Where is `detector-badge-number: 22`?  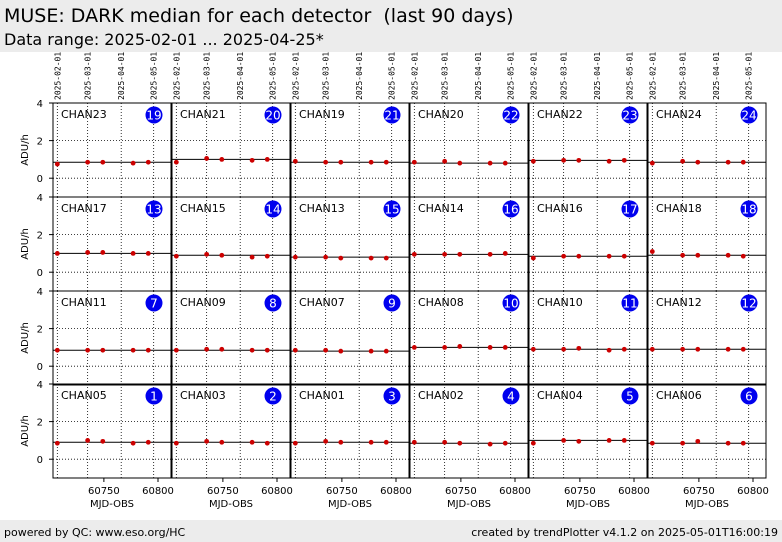
detector-badge-number: 22 is located at coordinates (510, 116).